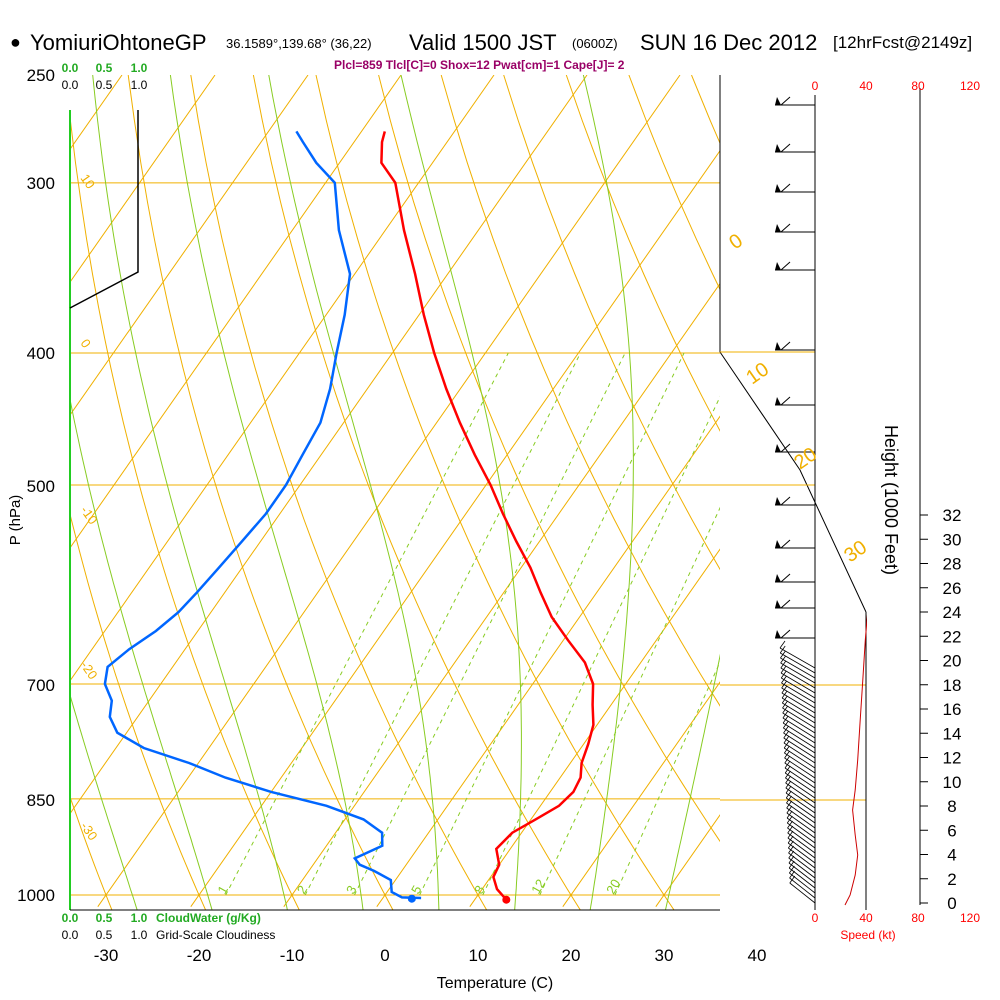  Describe the element at coordinates (139, 935) in the screenshot. I see `cloudiness-tick-bottom: 1.0` at that location.